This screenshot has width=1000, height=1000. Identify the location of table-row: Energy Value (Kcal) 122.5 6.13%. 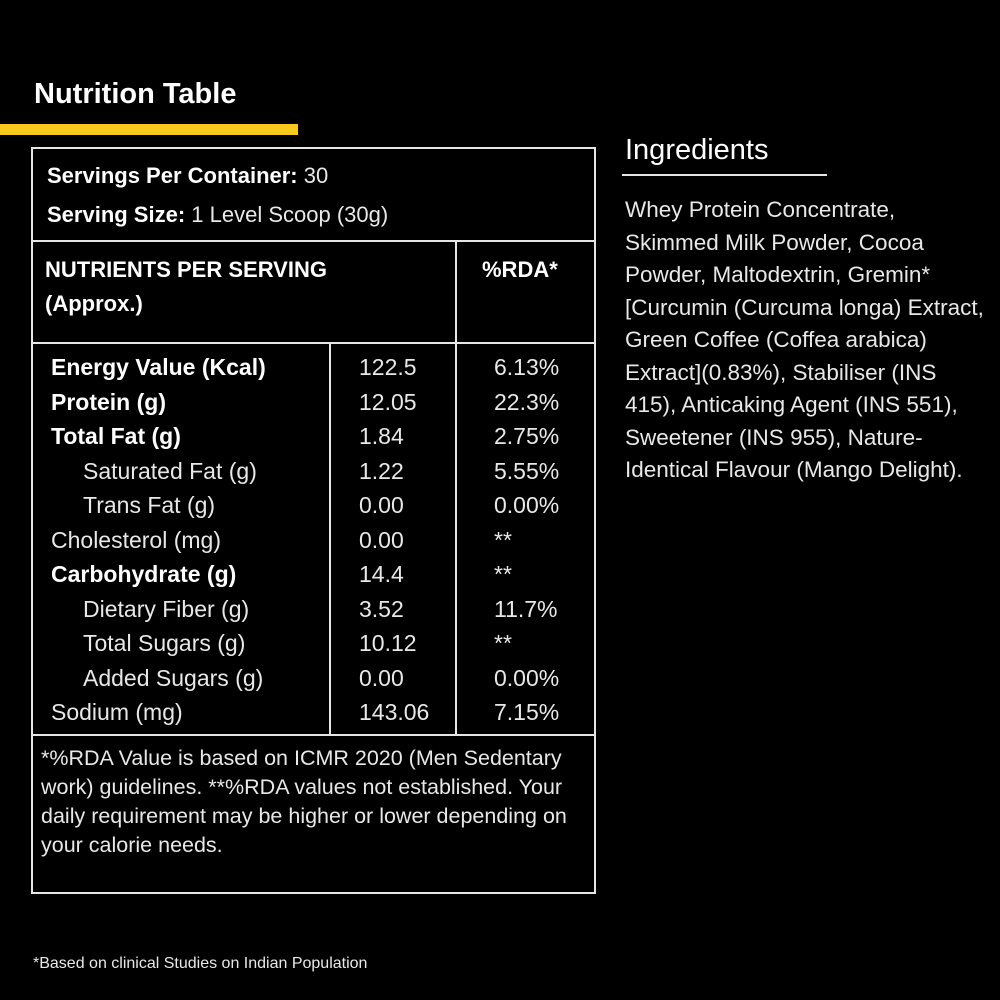
(313, 367).